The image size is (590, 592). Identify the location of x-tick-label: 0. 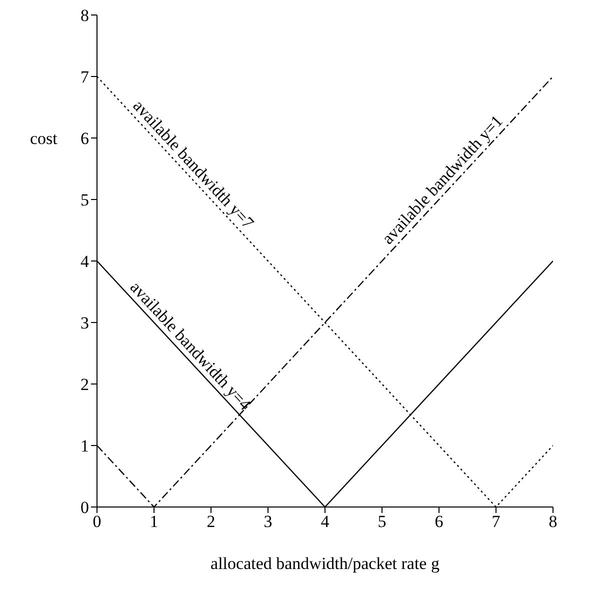
(97, 522).